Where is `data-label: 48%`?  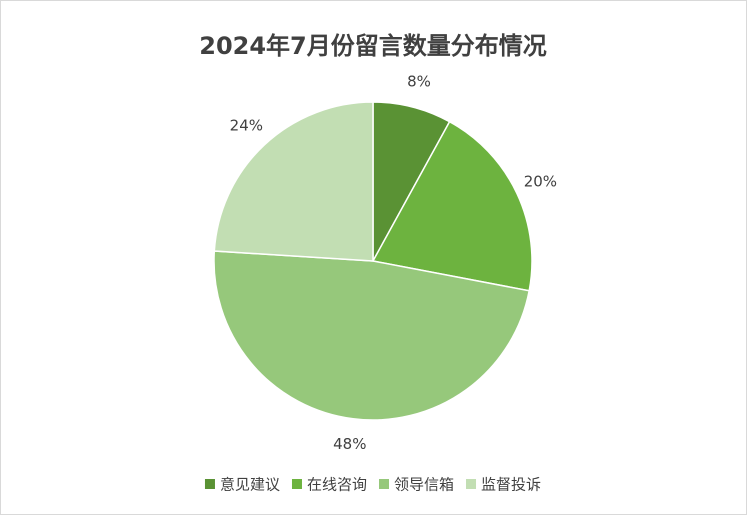 data-label: 48% is located at coordinates (349, 444).